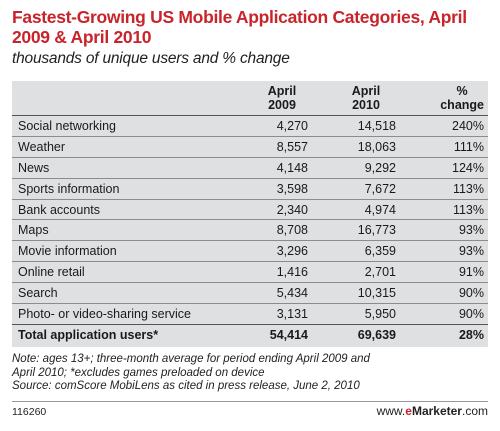  Describe the element at coordinates (462, 105) in the screenshot. I see `header-pct-change-line2: change` at that location.